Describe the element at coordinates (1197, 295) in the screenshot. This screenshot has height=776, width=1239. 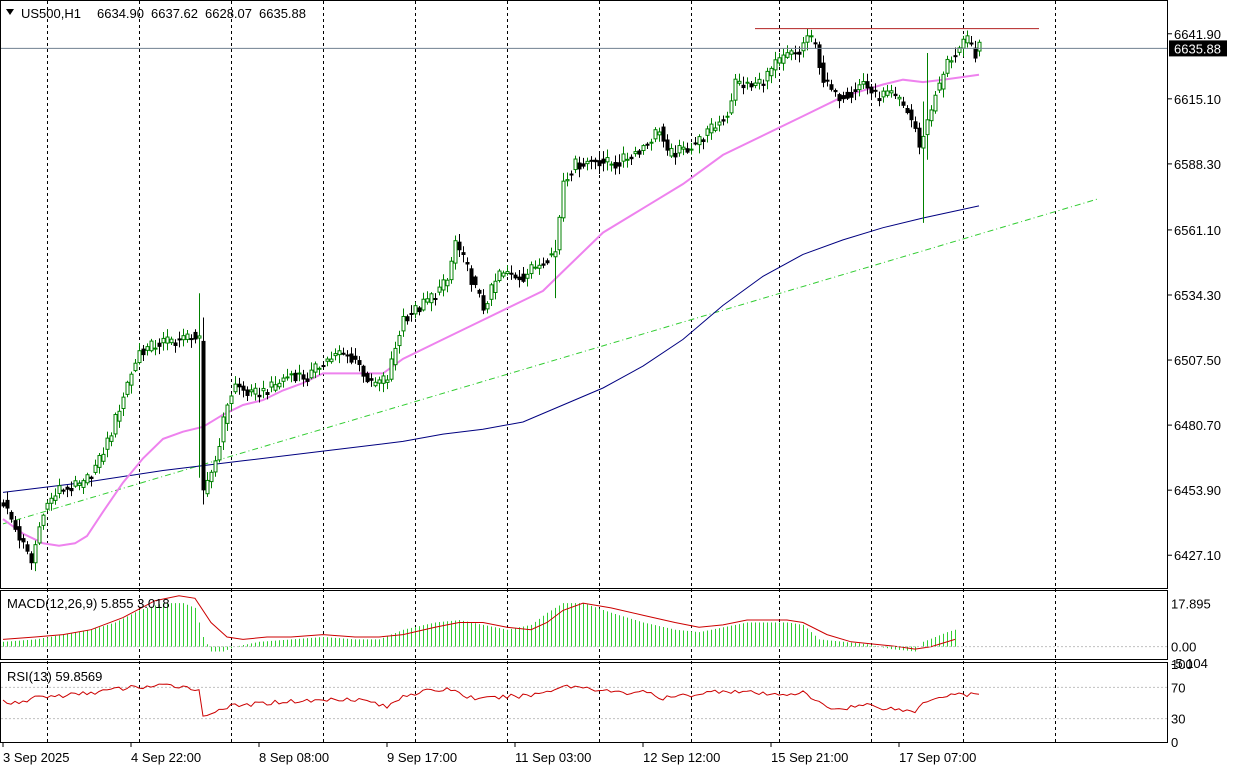
I see `price-tick-label: 6534.30` at that location.